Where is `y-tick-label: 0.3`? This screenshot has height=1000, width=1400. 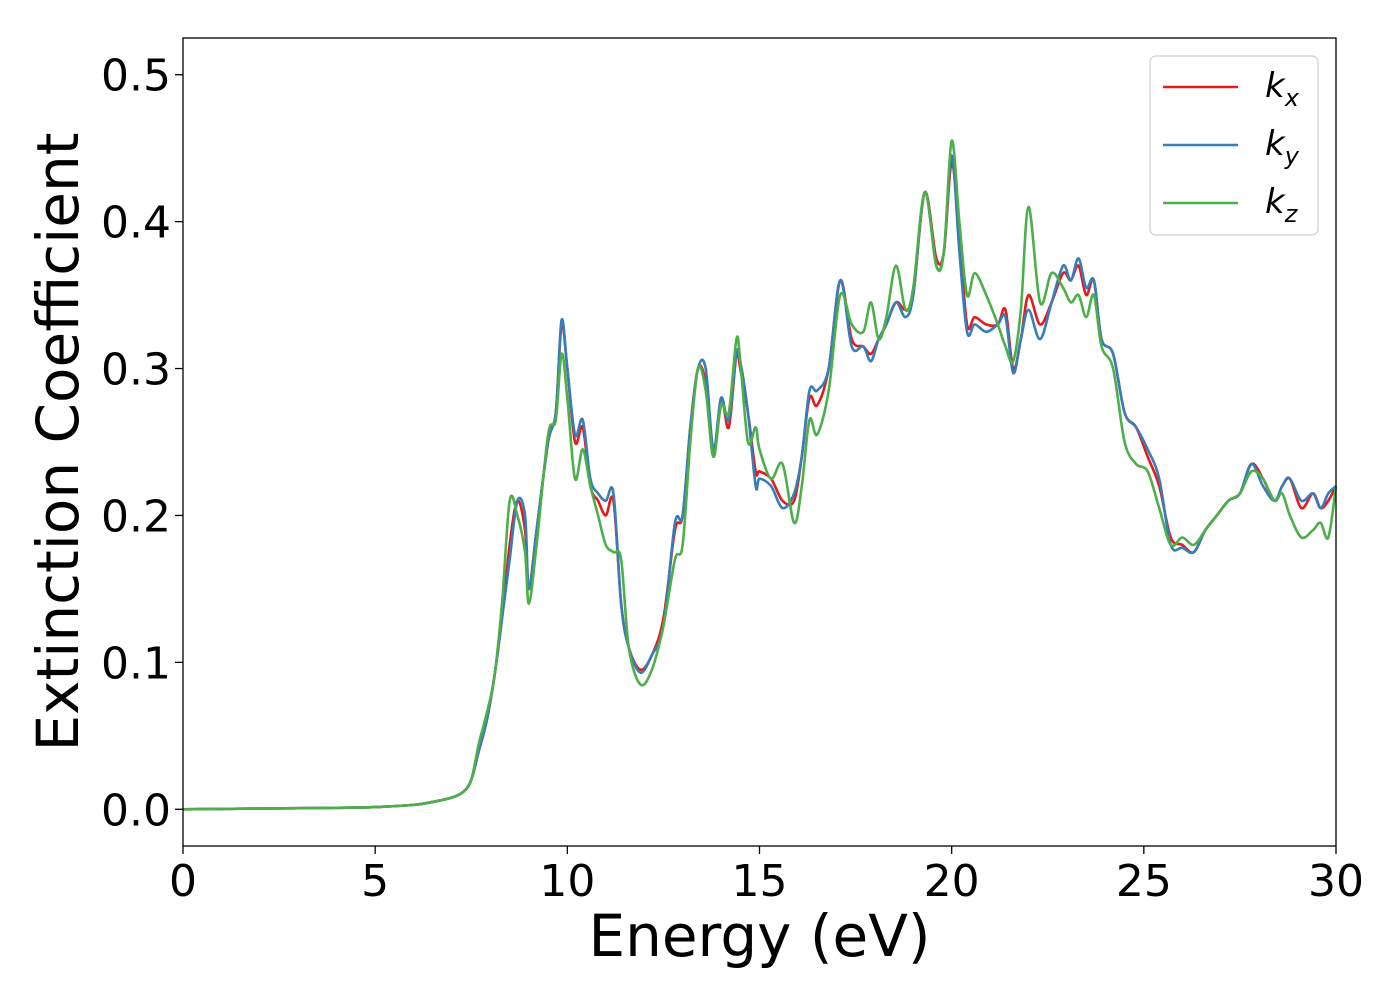 y-tick-label: 0.3 is located at coordinates (136, 370).